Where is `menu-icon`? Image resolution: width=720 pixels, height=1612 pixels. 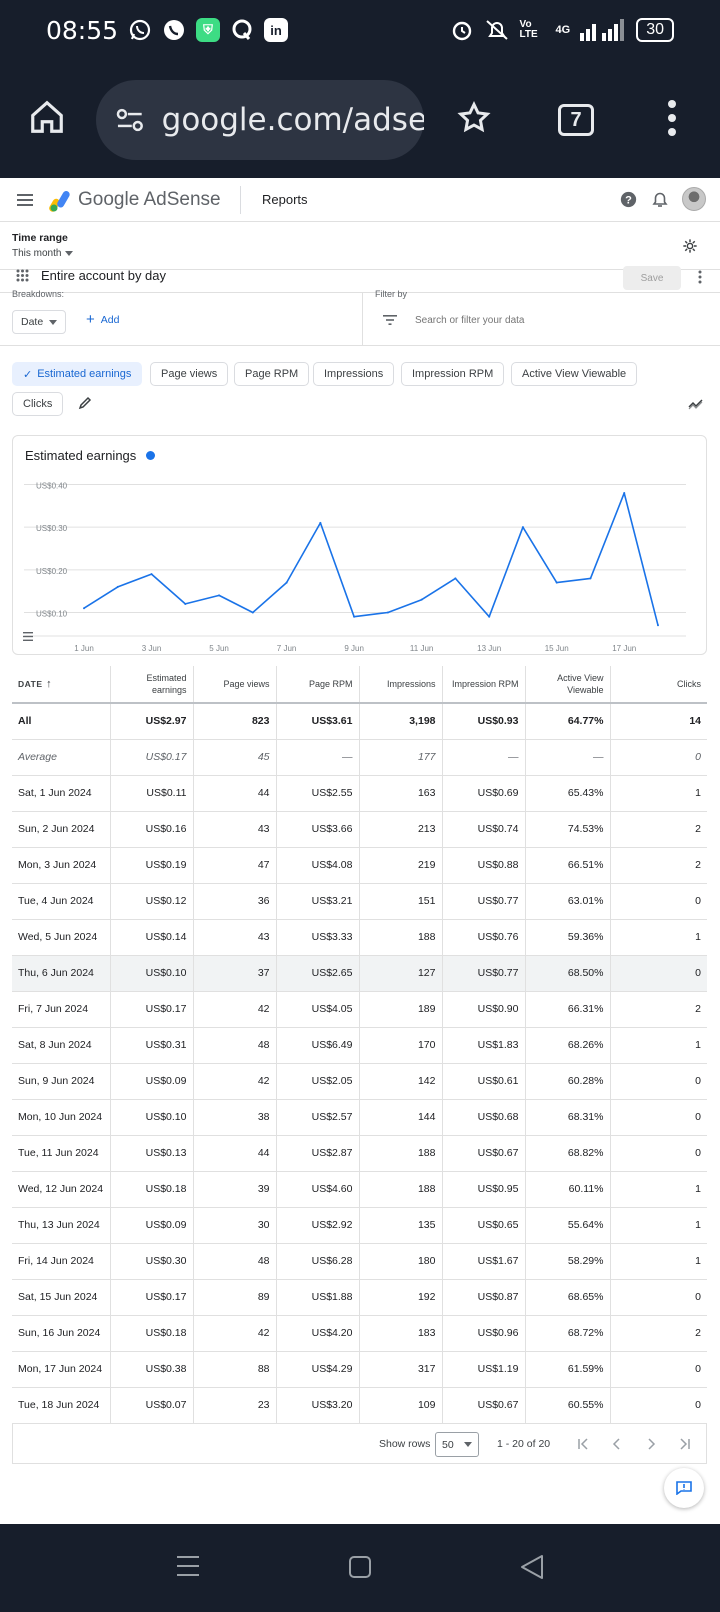
menu-icon is located at coordinates (25, 200).